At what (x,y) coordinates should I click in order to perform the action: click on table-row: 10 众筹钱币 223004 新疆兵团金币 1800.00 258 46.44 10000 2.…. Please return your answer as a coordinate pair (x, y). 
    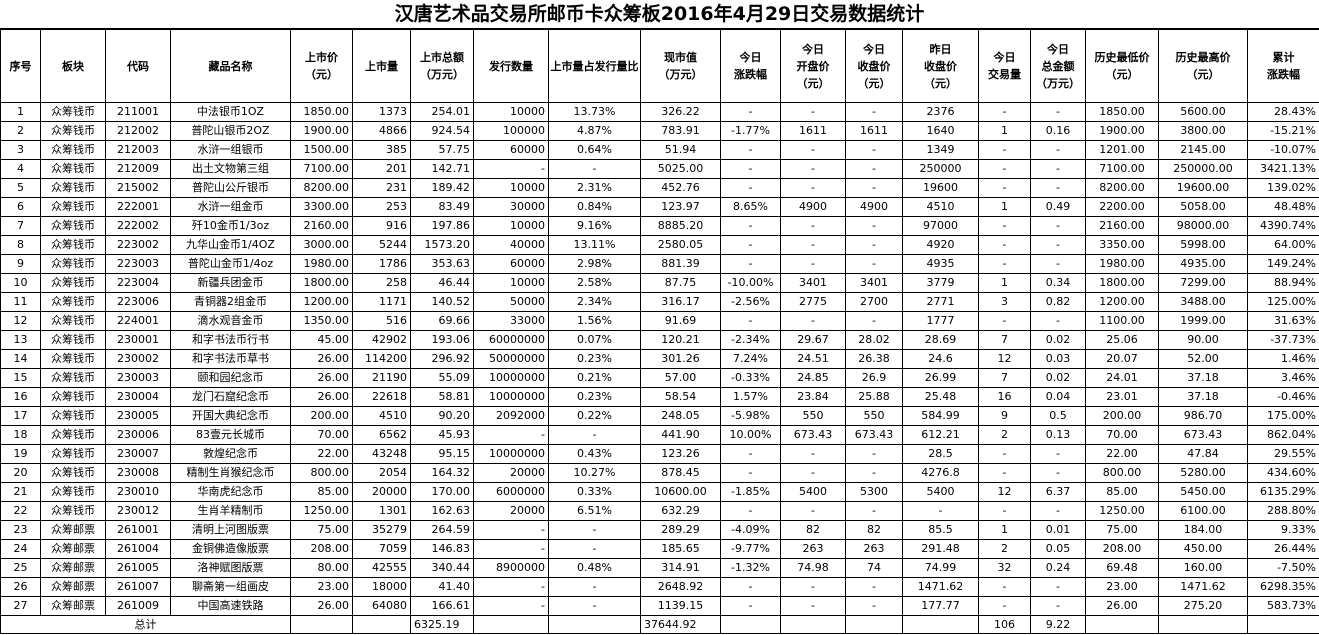
    Looking at the image, I should click on (659, 283).